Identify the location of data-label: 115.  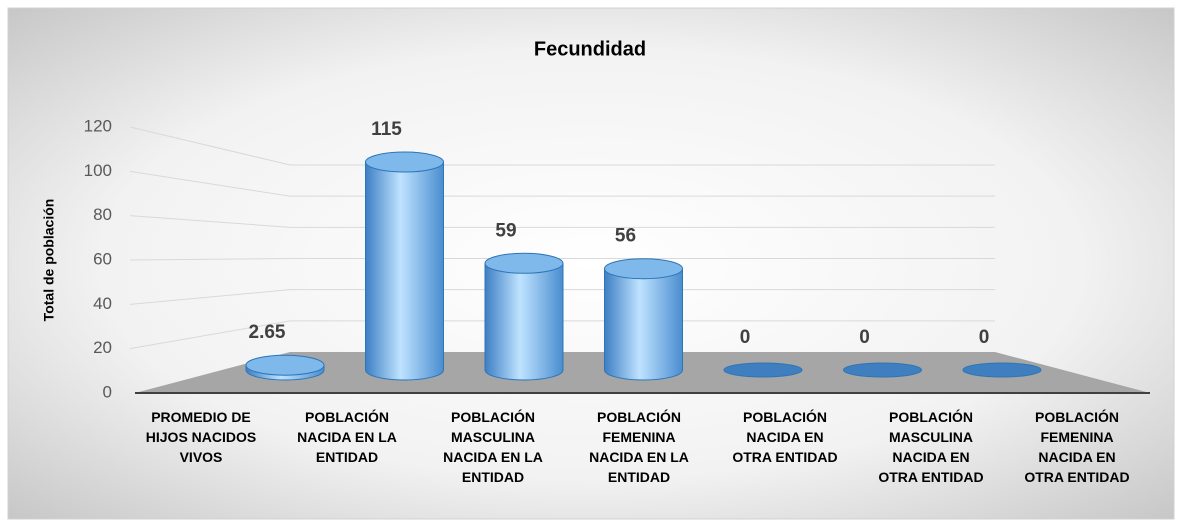
(386, 129).